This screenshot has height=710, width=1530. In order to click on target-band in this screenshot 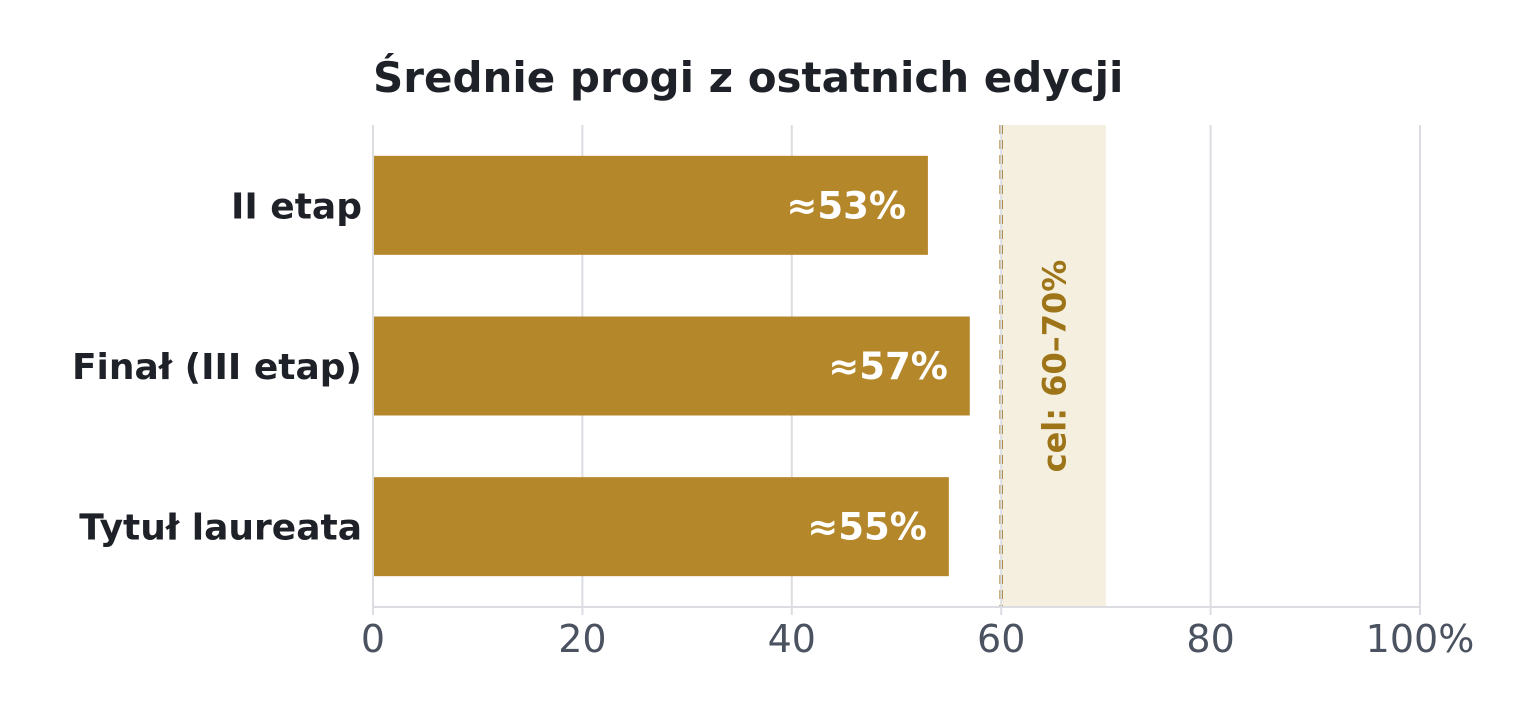, I will do `click(1053, 366)`.